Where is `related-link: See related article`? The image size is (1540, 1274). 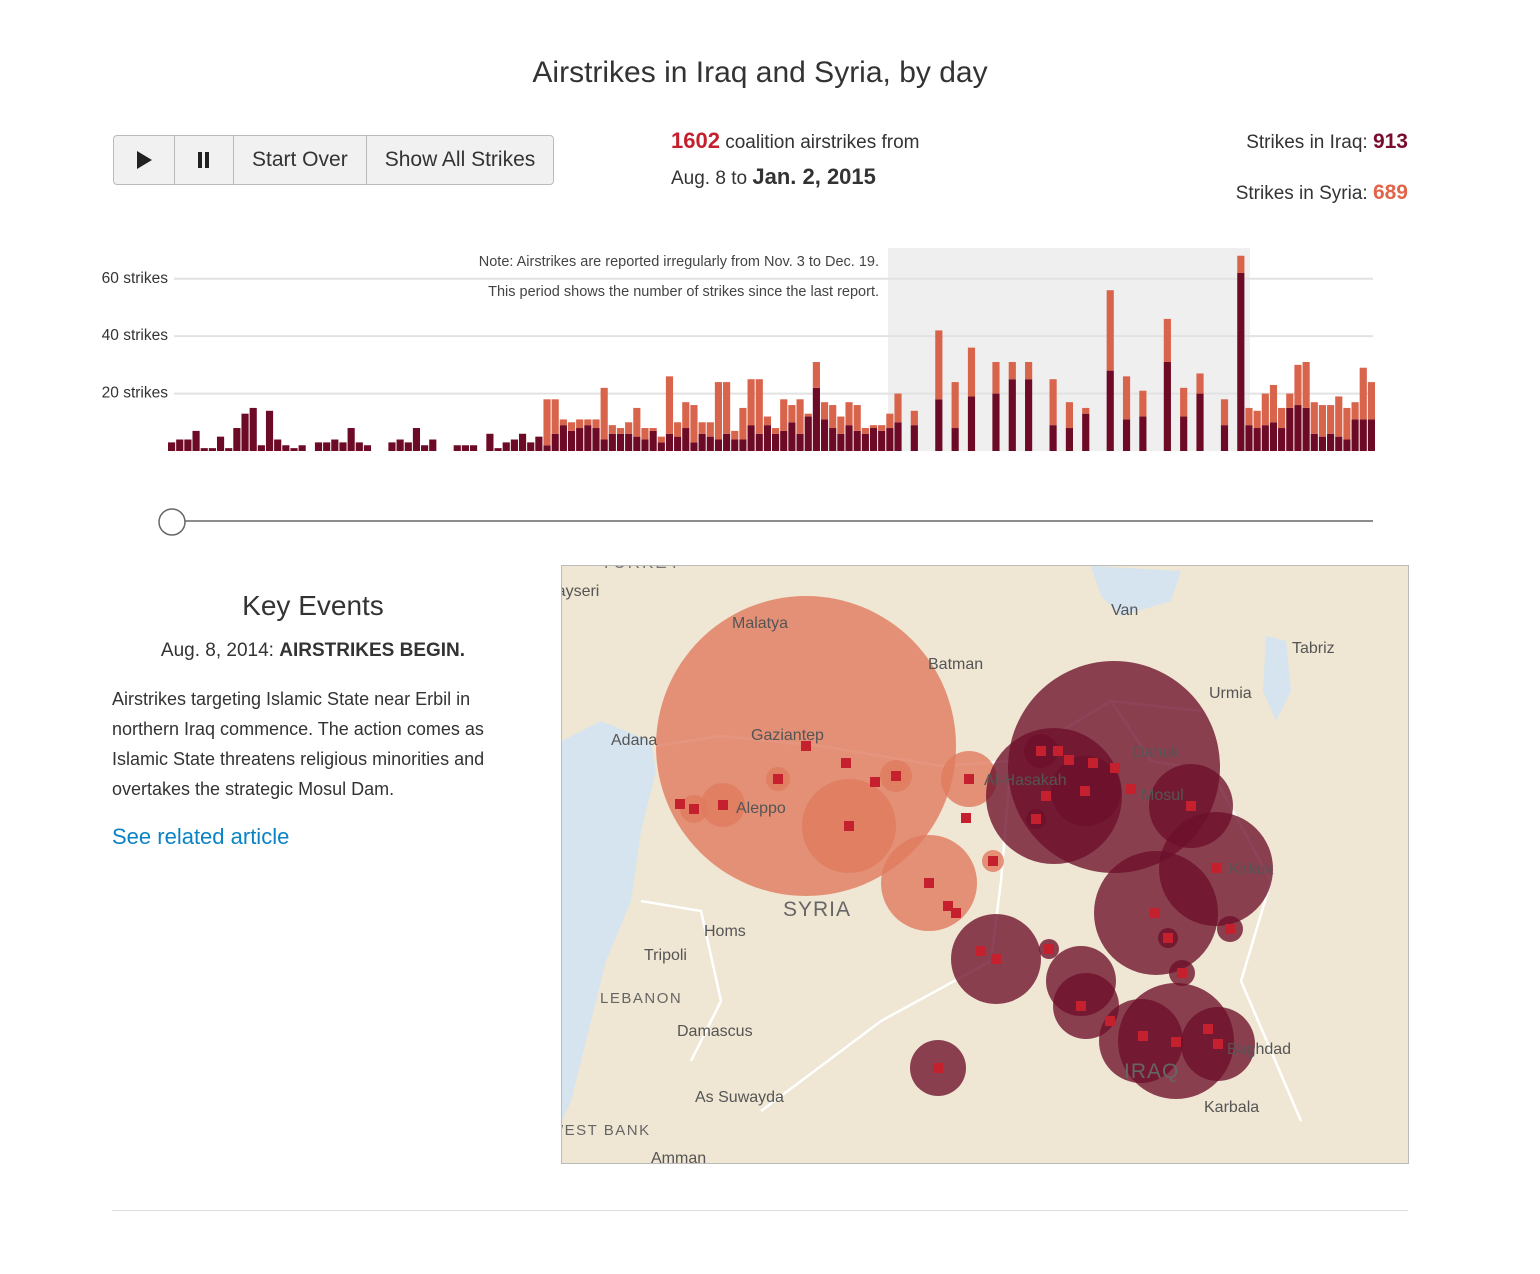 related-link: See related article is located at coordinates (201, 836).